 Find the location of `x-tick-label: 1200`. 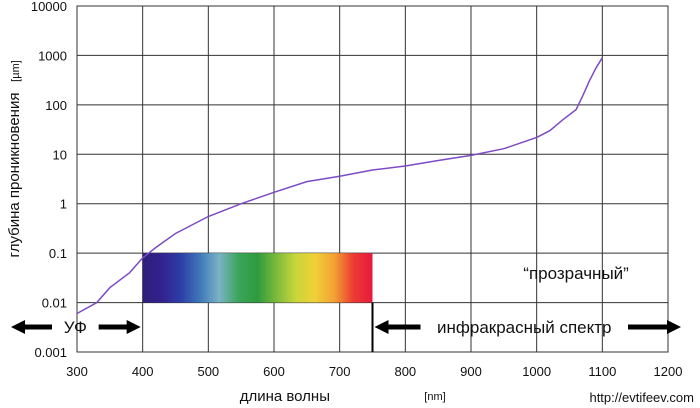

x-tick-label: 1200 is located at coordinates (668, 371).